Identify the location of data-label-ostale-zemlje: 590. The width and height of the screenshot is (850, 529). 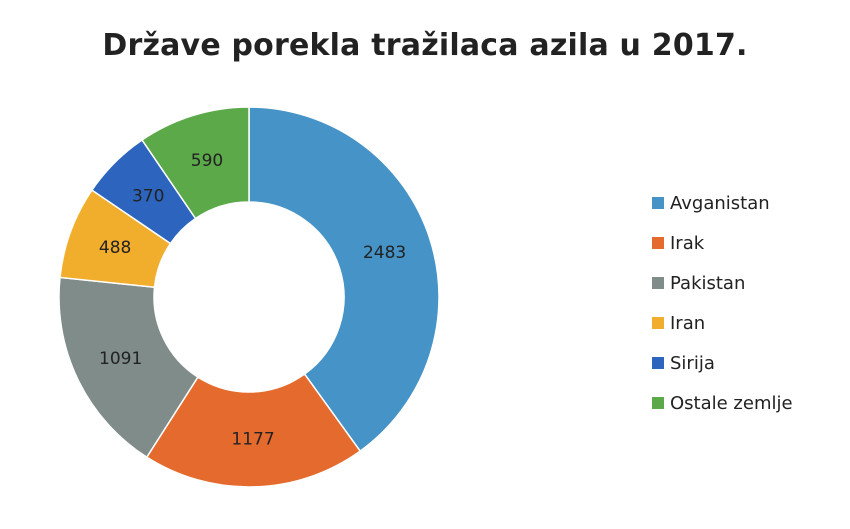
(207, 161).